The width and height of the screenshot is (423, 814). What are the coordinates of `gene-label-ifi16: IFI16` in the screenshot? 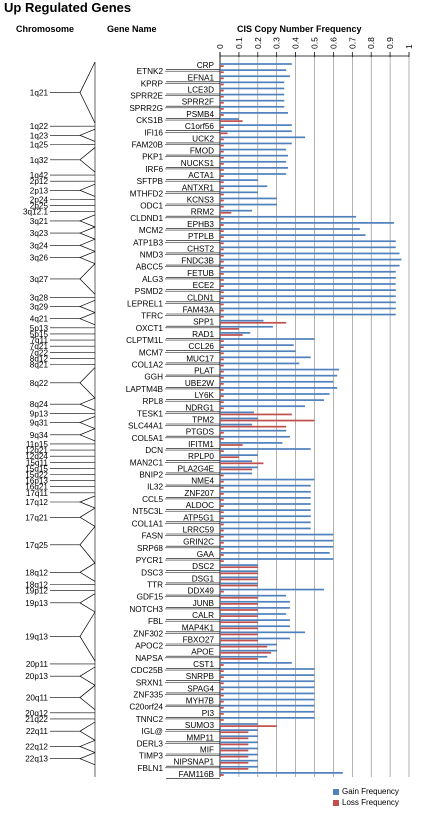 It's located at (153, 132).